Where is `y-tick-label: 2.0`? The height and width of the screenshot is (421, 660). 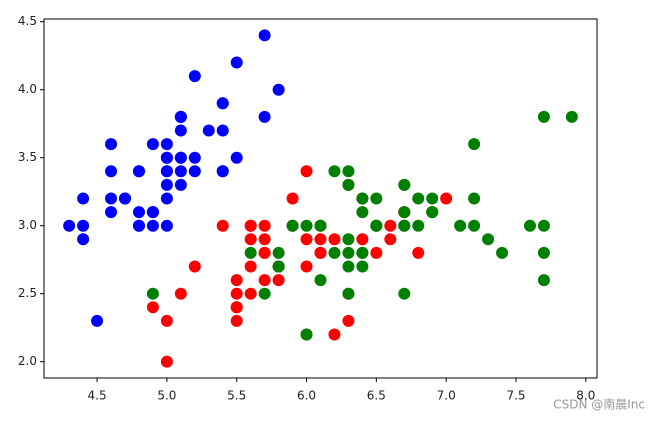
y-tick-label: 2.0 is located at coordinates (27, 361).